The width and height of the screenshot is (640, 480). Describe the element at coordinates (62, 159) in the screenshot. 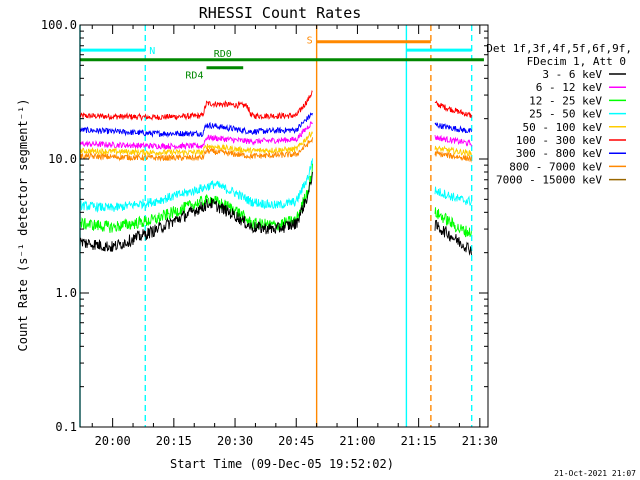

I see `y-tick-label: 10.0` at that location.